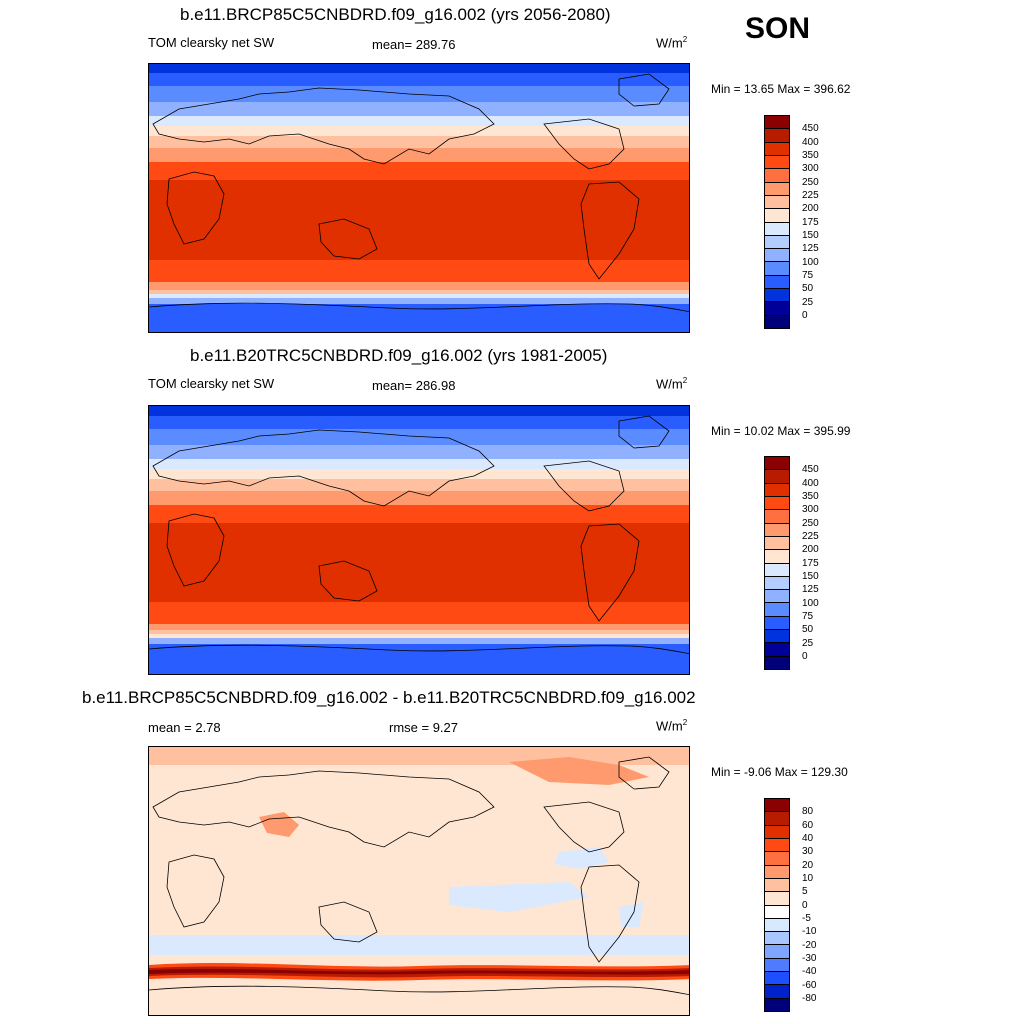  Describe the element at coordinates (672, 43) in the screenshot. I see `panel1-units: W/m2` at that location.